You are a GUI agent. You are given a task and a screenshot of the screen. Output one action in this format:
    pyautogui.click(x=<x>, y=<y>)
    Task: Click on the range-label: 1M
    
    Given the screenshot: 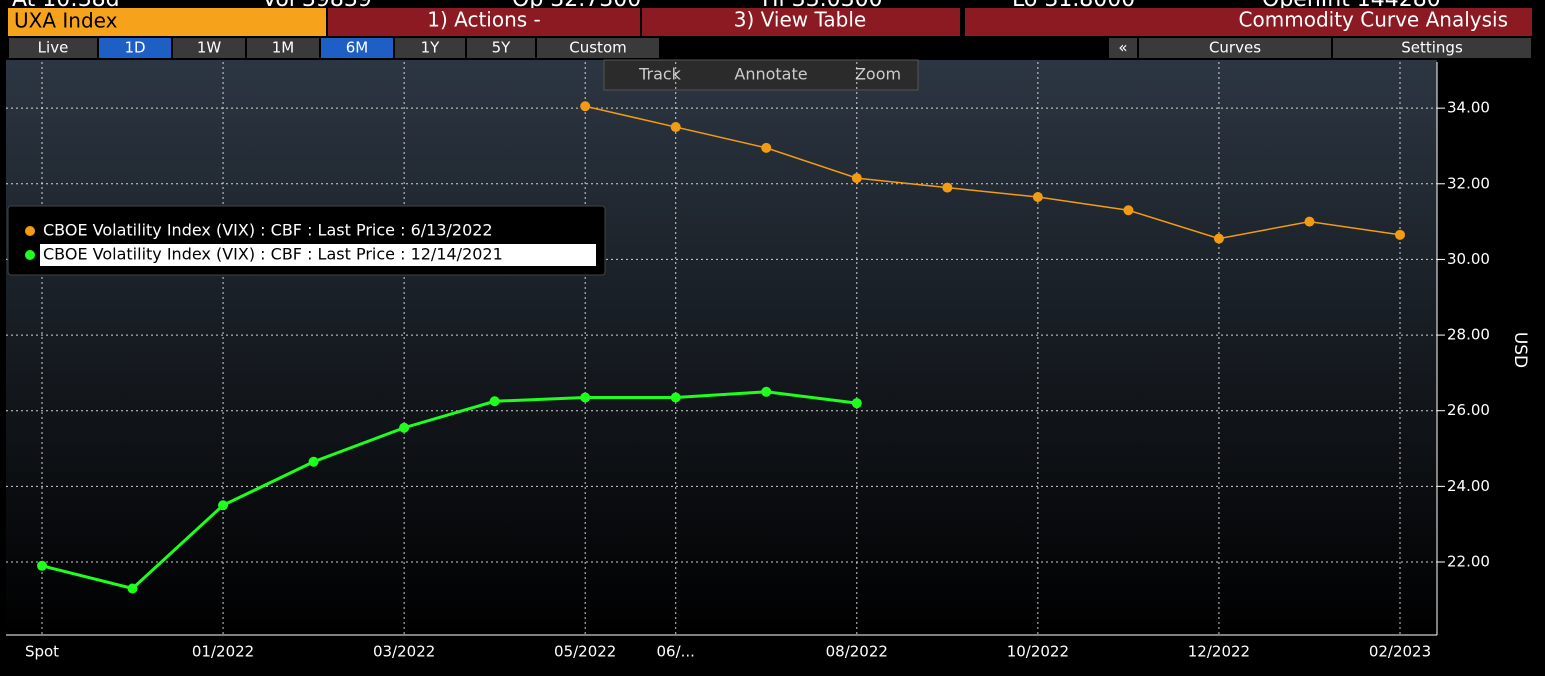 What is the action you would take?
    pyautogui.click(x=283, y=48)
    